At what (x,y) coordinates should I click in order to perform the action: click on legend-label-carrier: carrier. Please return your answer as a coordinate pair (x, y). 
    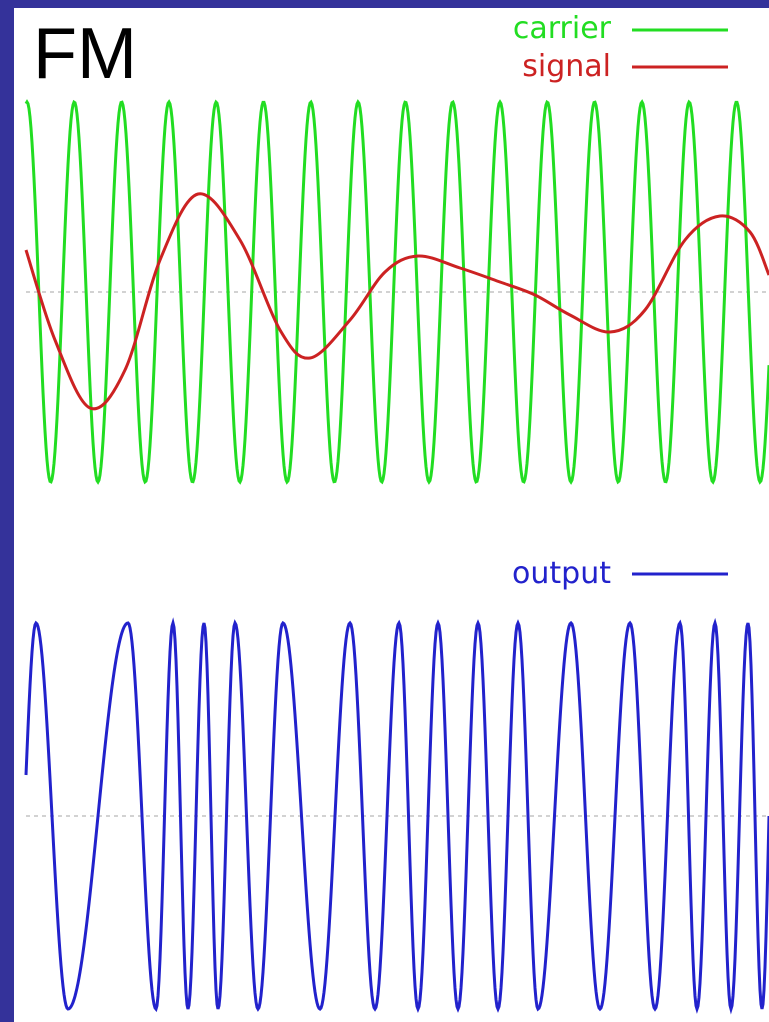
    Looking at the image, I should click on (561, 28).